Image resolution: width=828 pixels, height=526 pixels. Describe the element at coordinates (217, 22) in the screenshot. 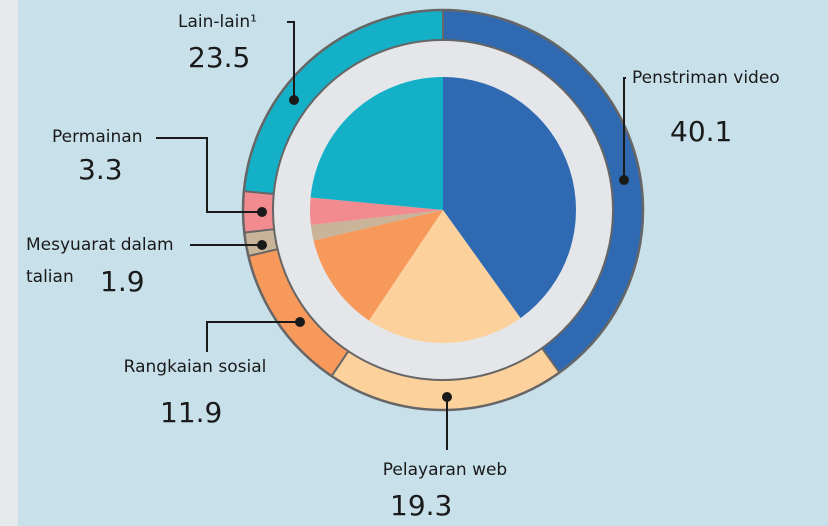

I see `category-label: Lain-lain¹` at that location.